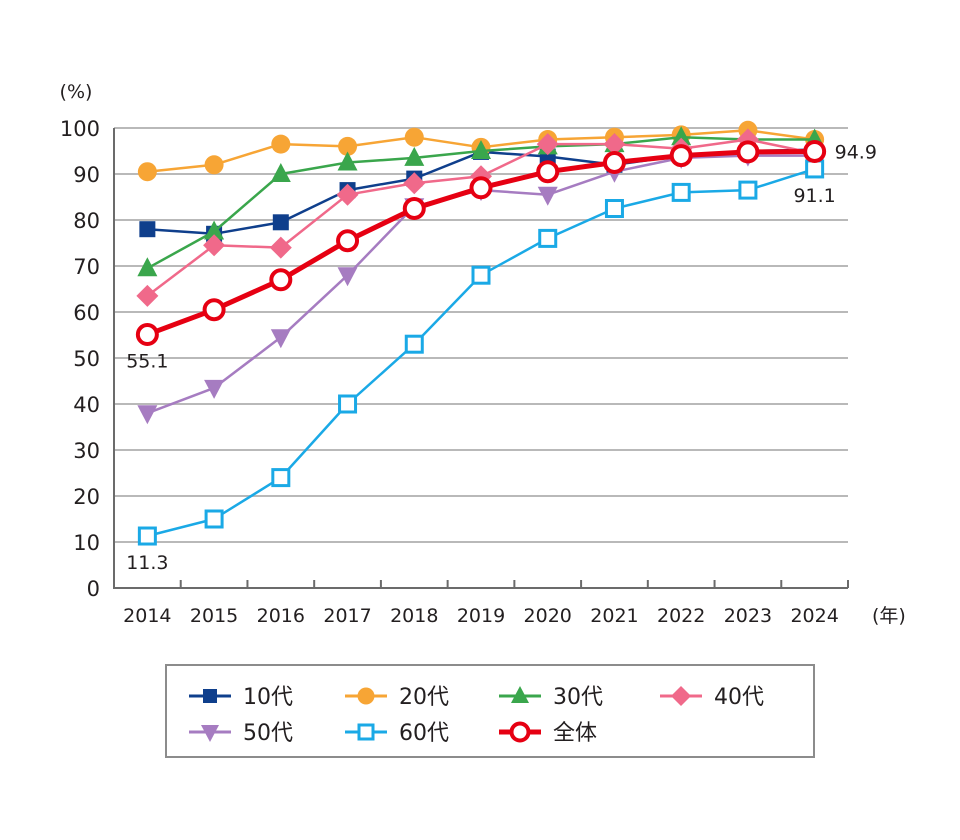  Describe the element at coordinates (551, 697) in the screenshot. I see `legend-item: 30代` at that location.